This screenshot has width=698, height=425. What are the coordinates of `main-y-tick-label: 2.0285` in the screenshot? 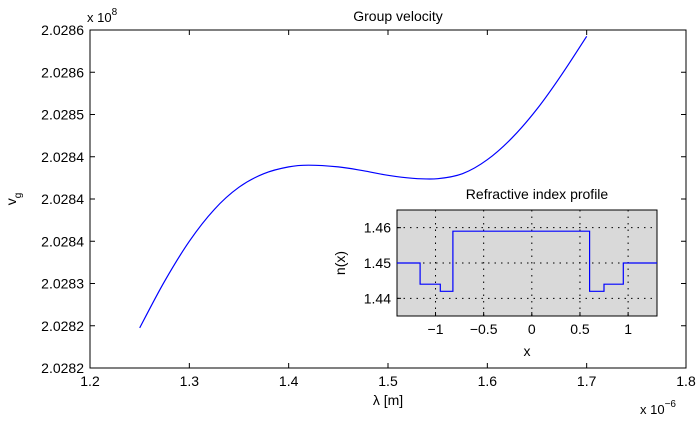 It's located at (62, 115).